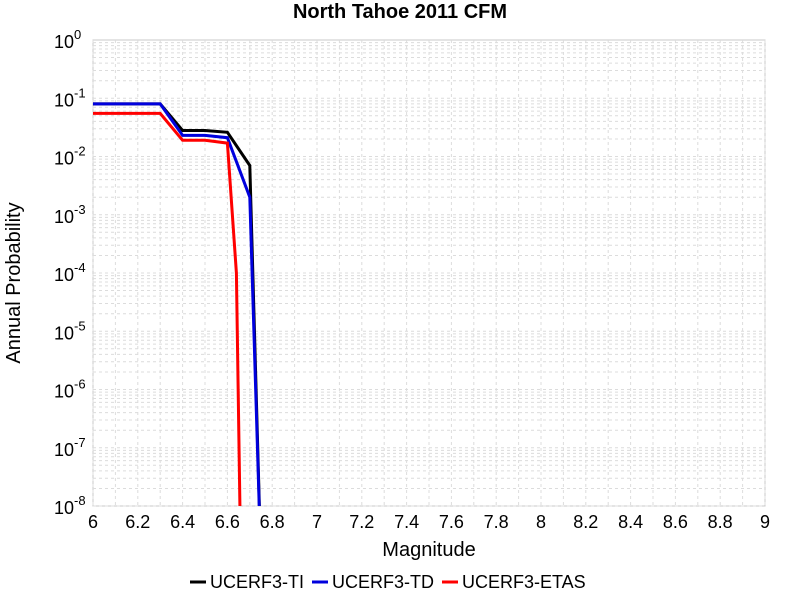  Describe the element at coordinates (70, 389) in the screenshot. I see `y-tick-label: 10⁻⁶` at that location.